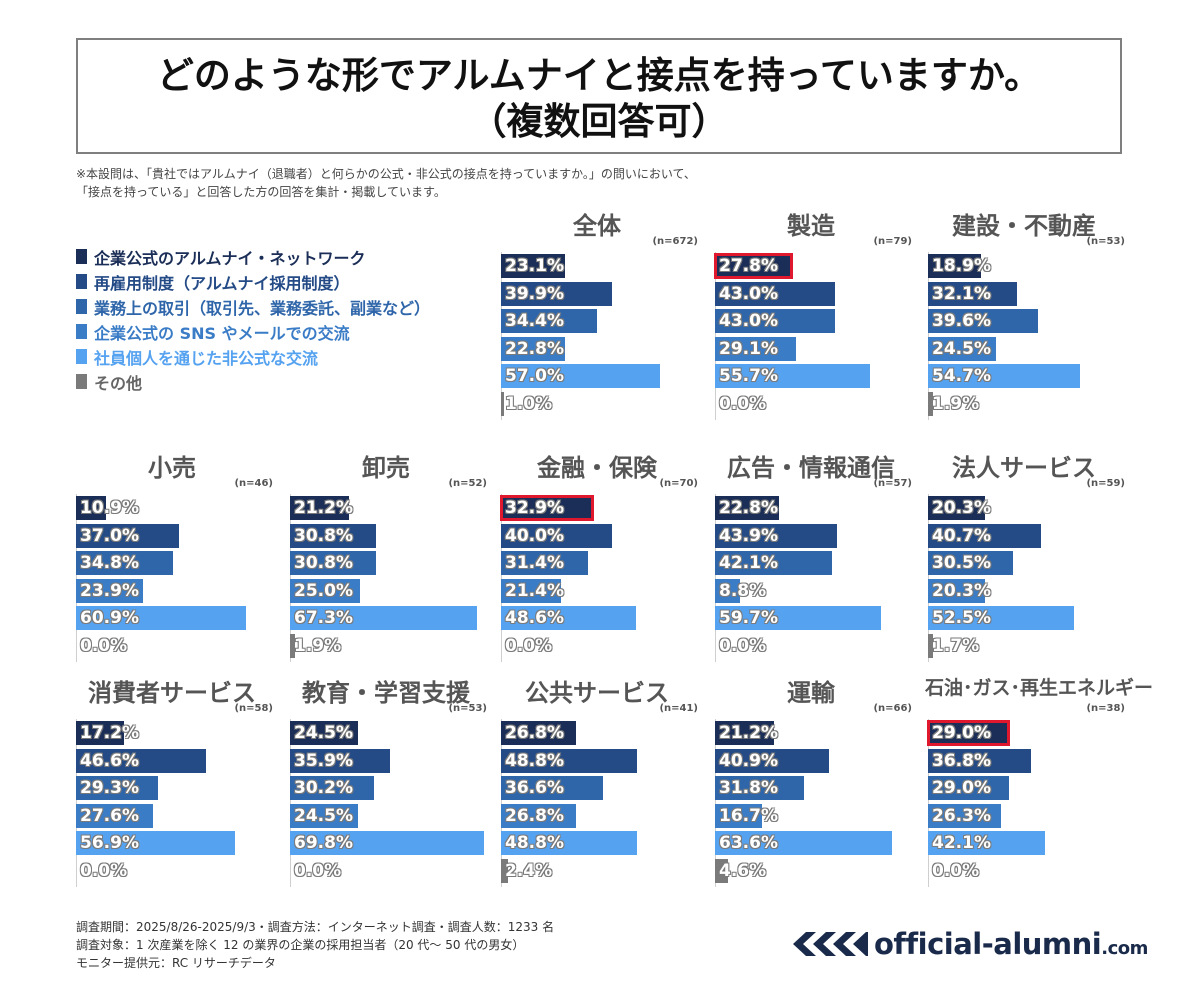  I want to click on bar-value-label: 29.0%, so click(961, 733).